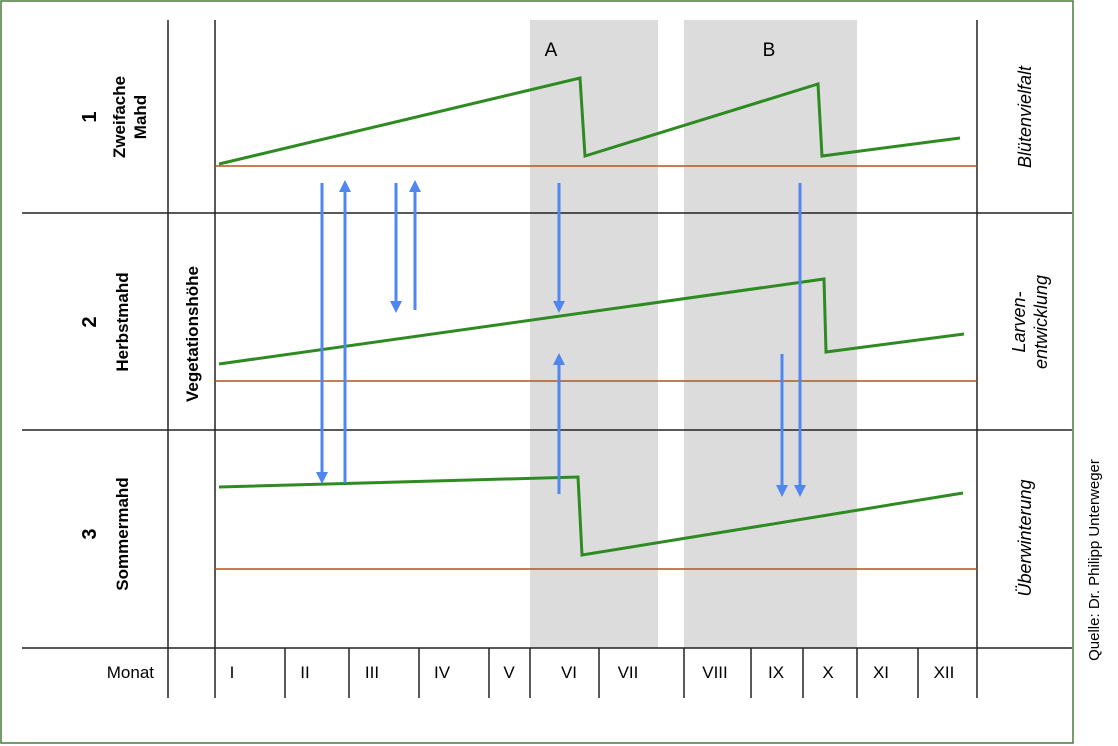 This screenshot has width=1118, height=746. What do you see at coordinates (1041, 322) in the screenshot?
I see `side-label-row2-line2: entwicklung` at bounding box center [1041, 322].